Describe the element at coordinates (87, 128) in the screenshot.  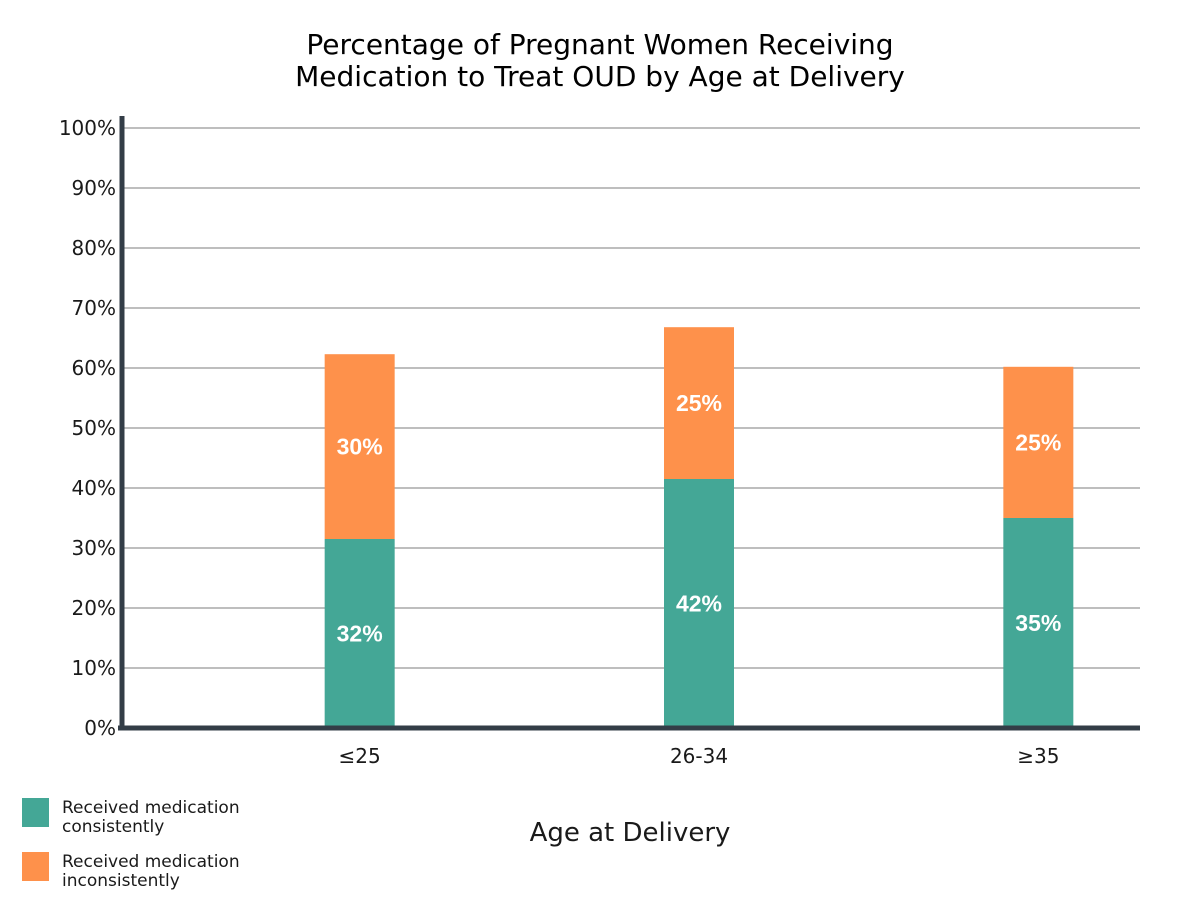
I see `y-tick-label: 100%` at that location.